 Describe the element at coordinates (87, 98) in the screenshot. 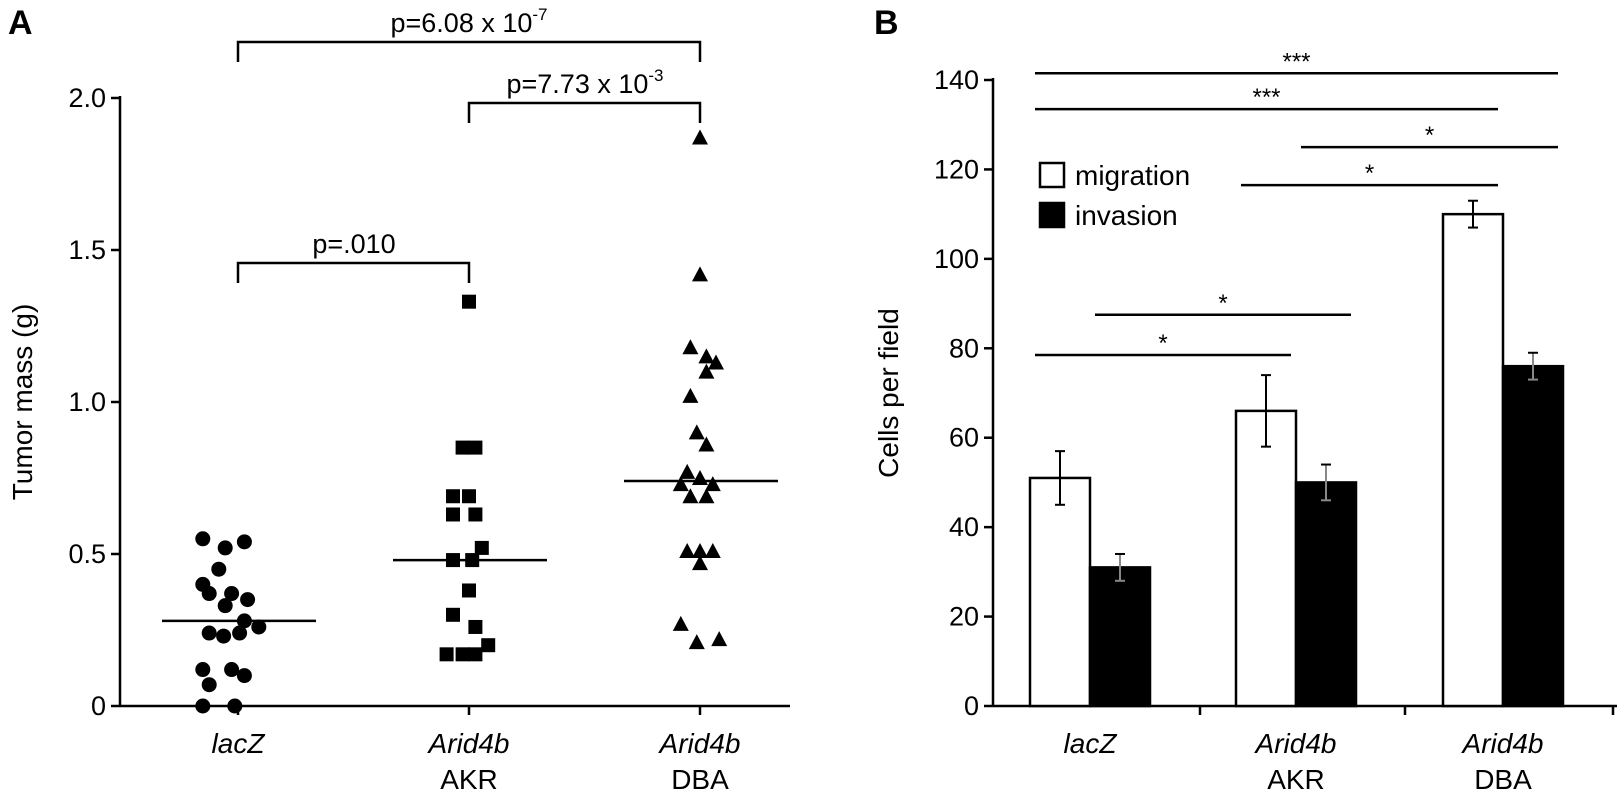

I see `y-tick-label: 2.0` at that location.